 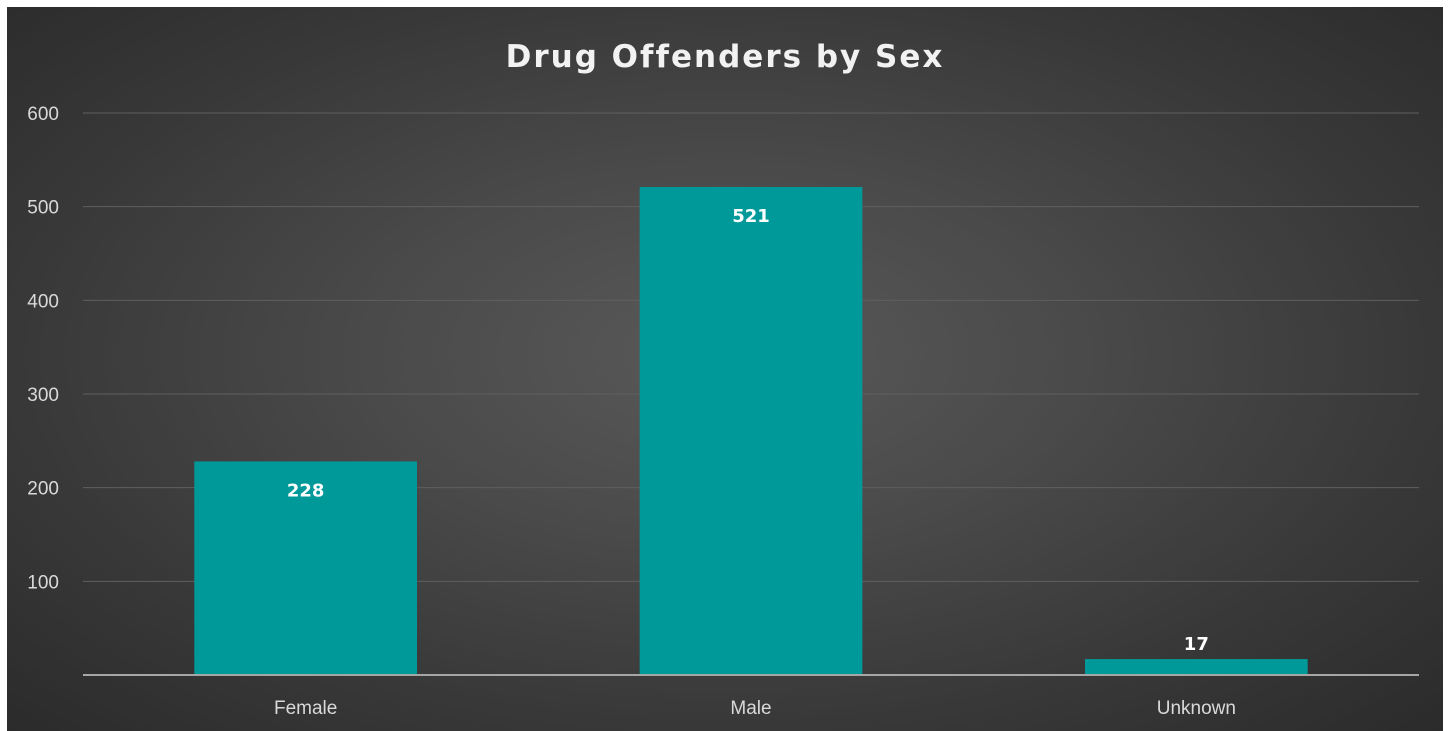 What do you see at coordinates (43, 489) in the screenshot?
I see `y-tick-label: 200` at bounding box center [43, 489].